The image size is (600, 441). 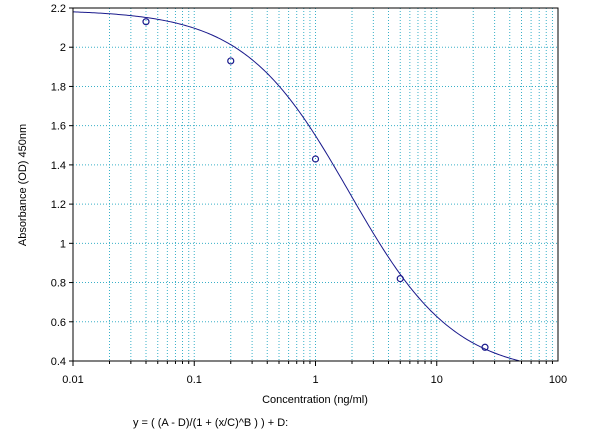 I want to click on y-axis-title: Absorbance (OD) 450nm, so click(x=23, y=185).